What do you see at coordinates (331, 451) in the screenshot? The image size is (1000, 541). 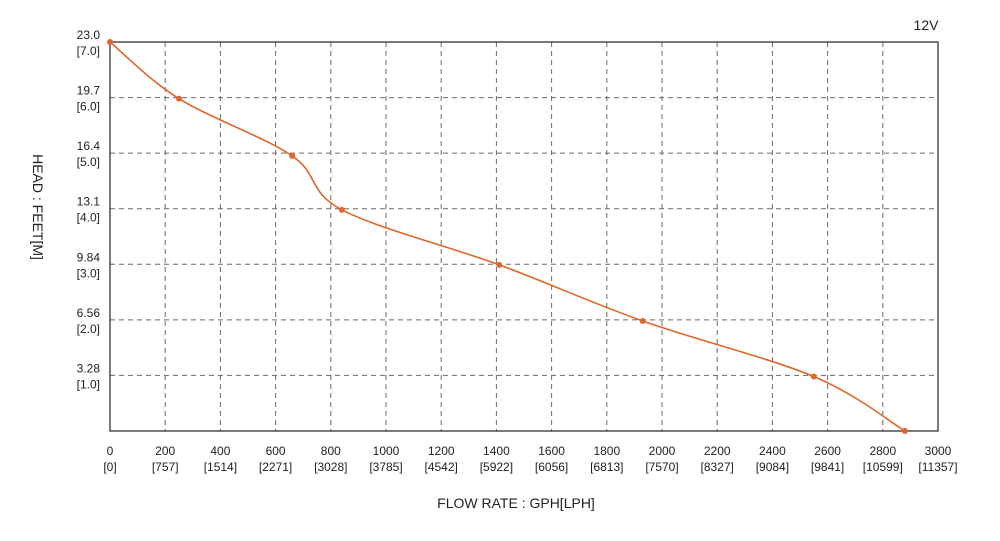 I see `x-tick-label: 800` at bounding box center [331, 451].